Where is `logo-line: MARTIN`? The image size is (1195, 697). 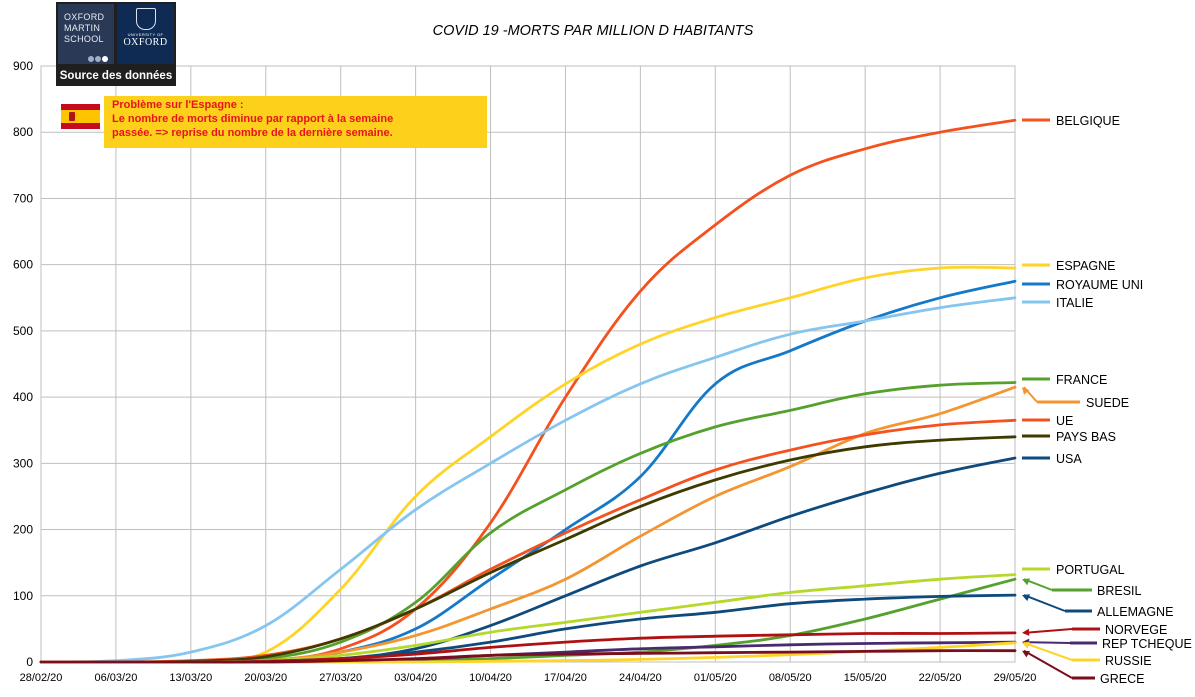
logo-line: MARTIN is located at coordinates (82, 28).